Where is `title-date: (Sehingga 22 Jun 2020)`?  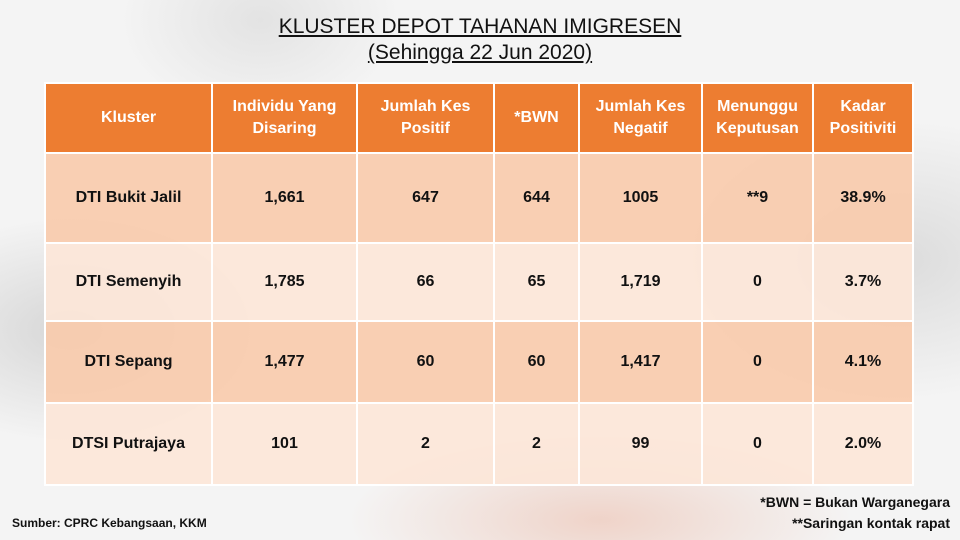
title-date: (Sehingga 22 Jun 2020) is located at coordinates (480, 52).